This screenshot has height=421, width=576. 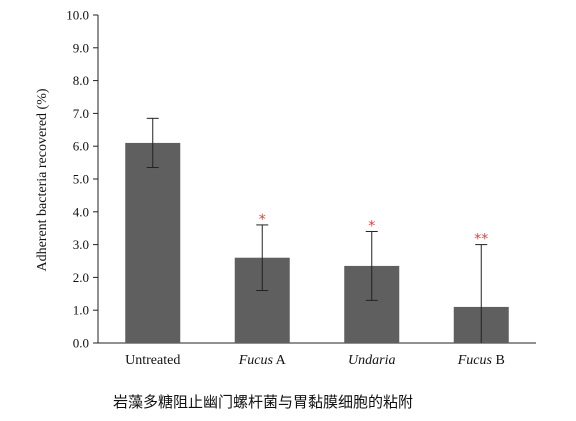 What do you see at coordinates (481, 240) in the screenshot?
I see `significance-marker: **` at bounding box center [481, 240].